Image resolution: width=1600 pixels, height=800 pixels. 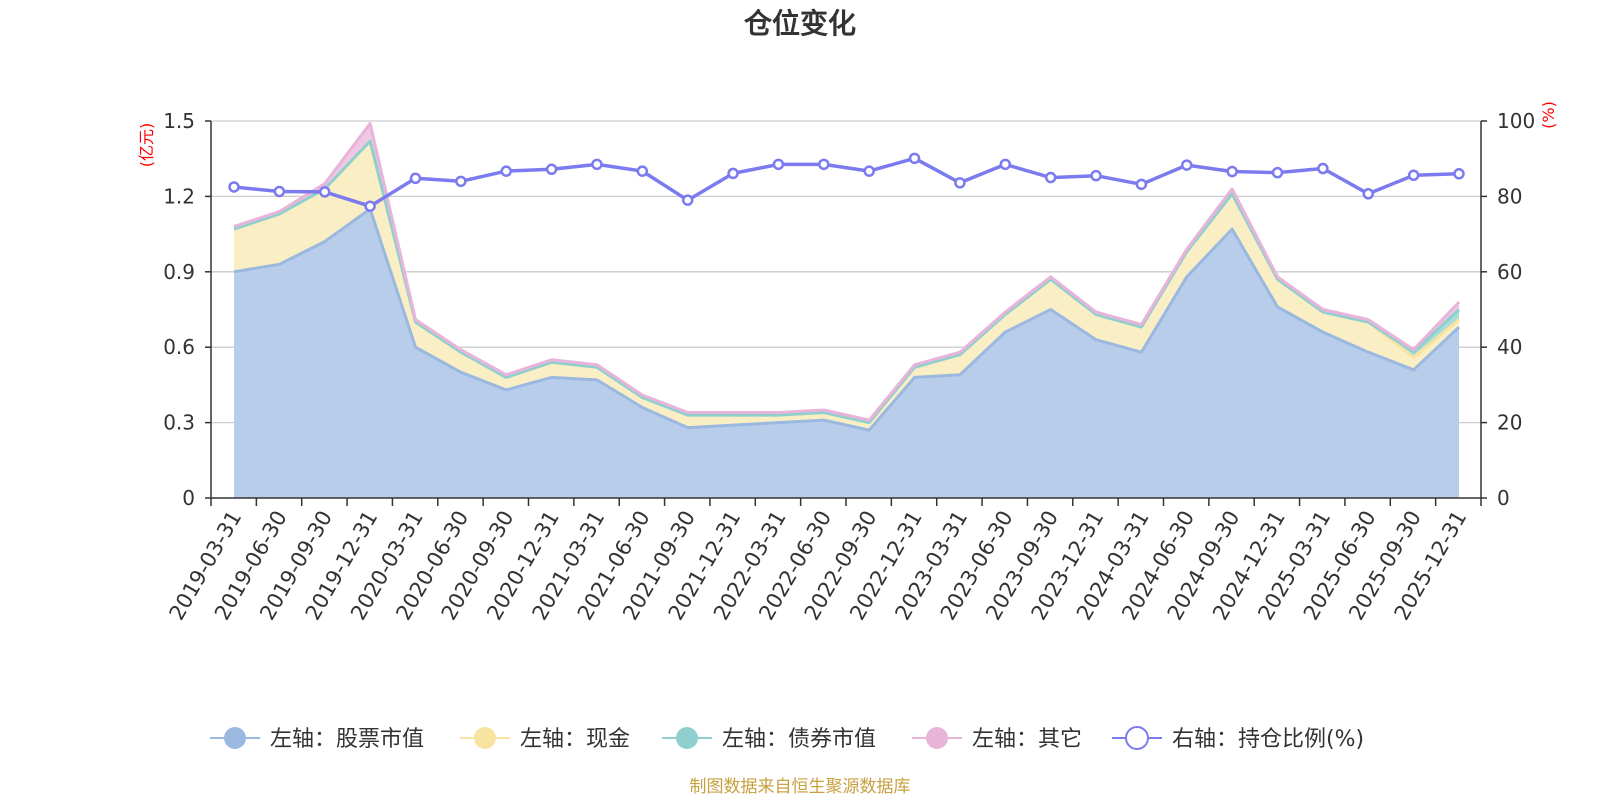 I want to click on legend-item: 左轴：现金, so click(x=545, y=739).